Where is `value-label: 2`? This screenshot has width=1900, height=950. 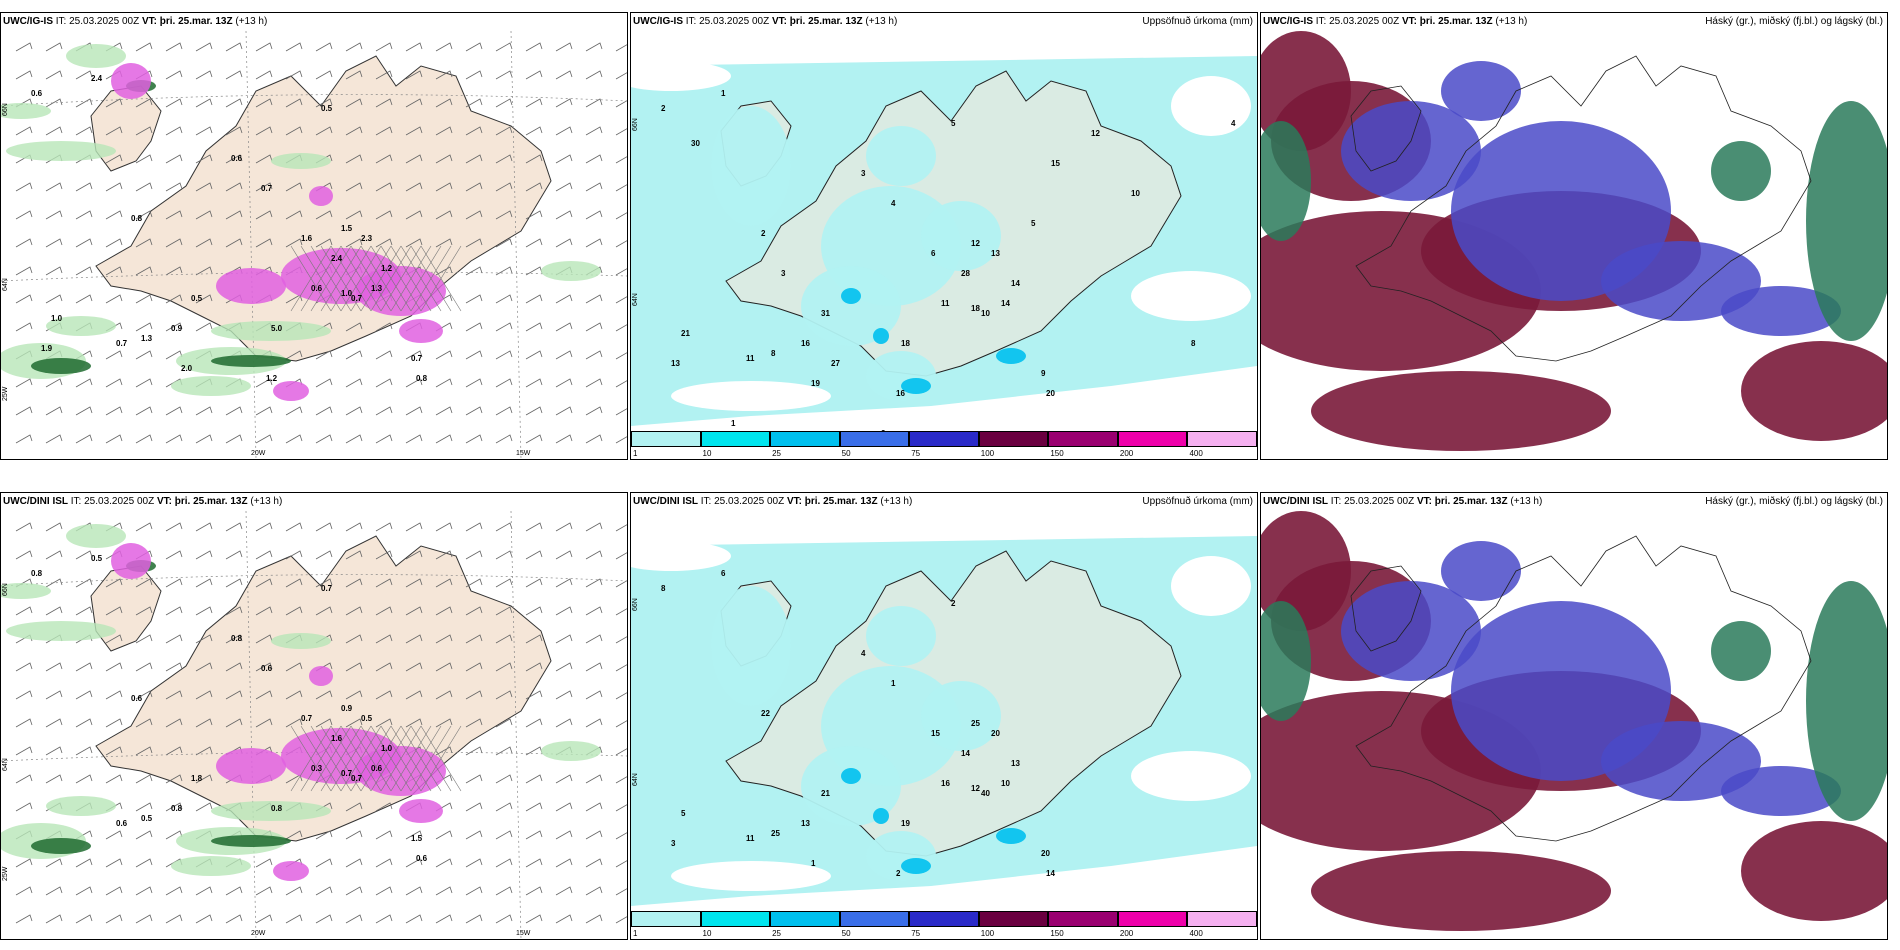 value-label: 2 is located at coordinates (763, 233).